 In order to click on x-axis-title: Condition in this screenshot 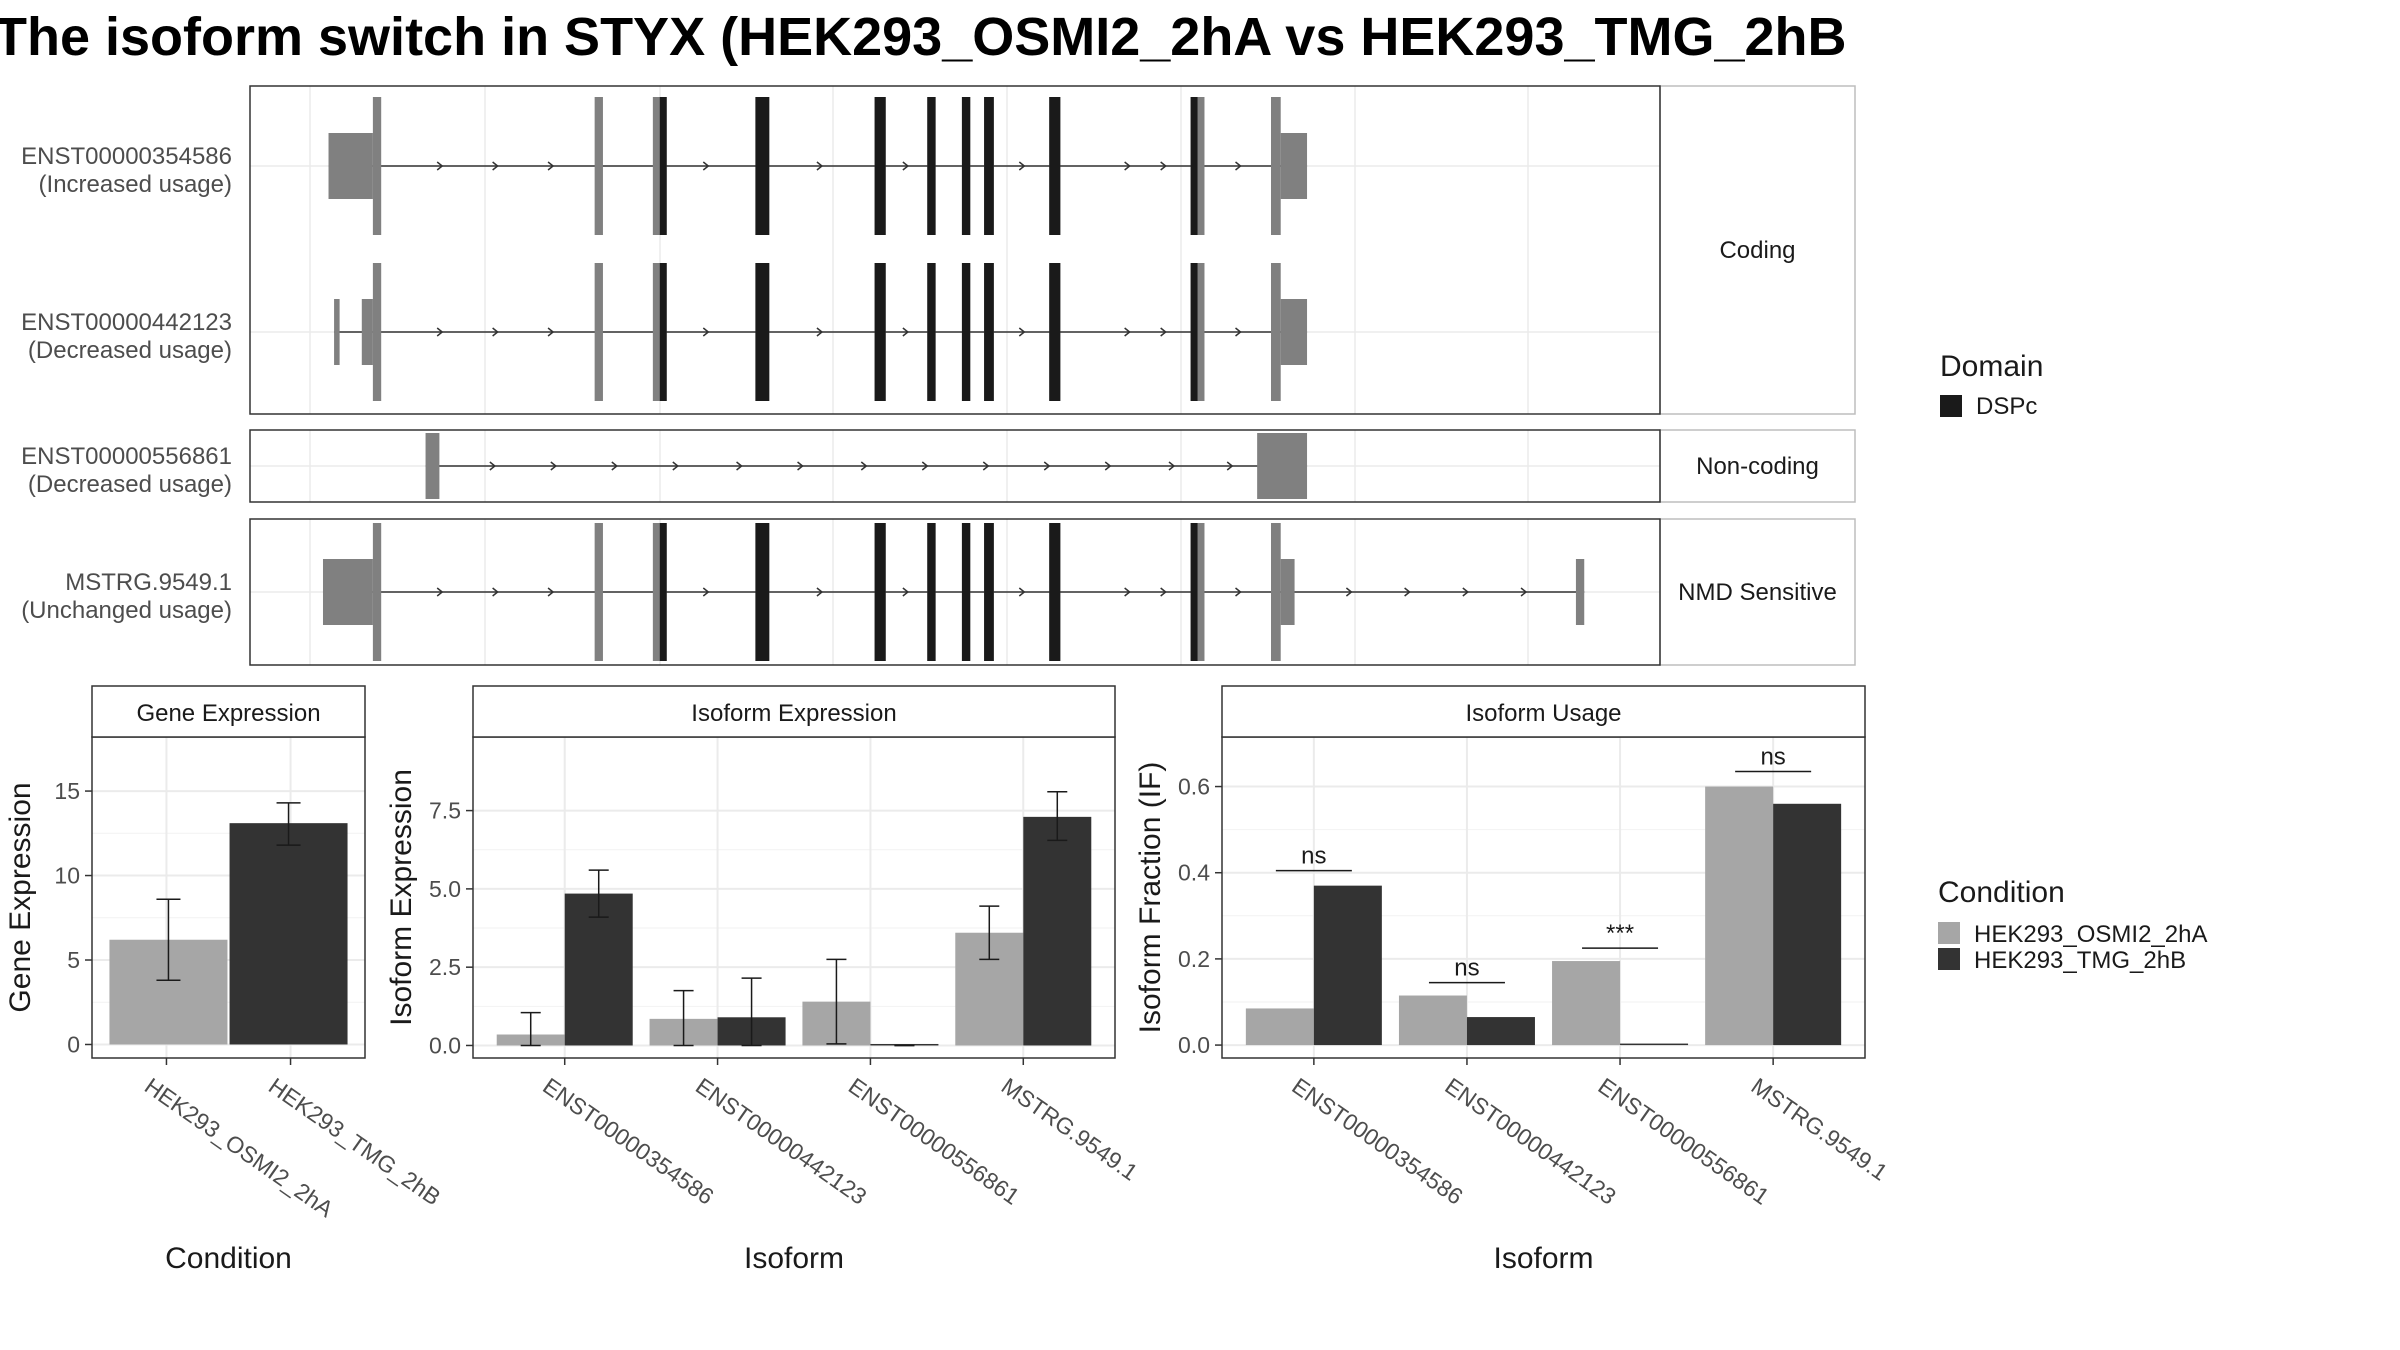, I will do `click(228, 1258)`.